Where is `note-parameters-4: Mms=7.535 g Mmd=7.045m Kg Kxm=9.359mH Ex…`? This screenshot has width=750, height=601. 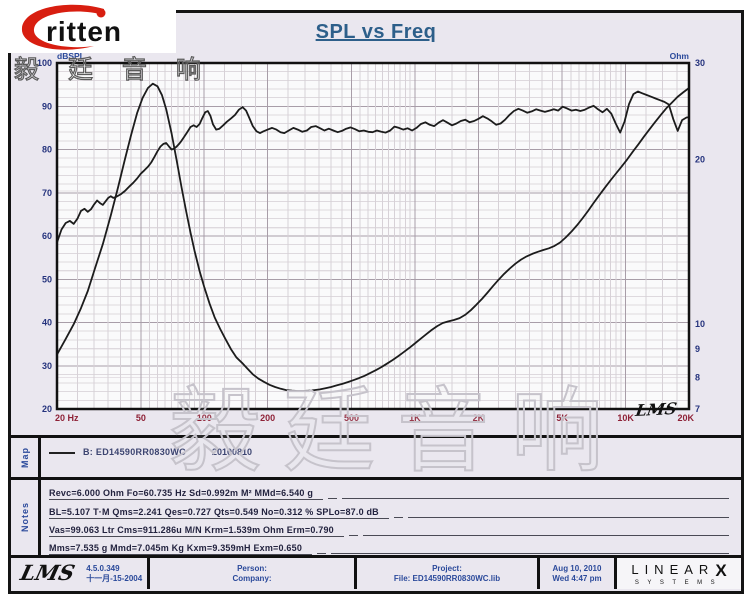
note-parameters-4: Mms=7.535 g Mmd=7.045m Kg Kxm=9.359mH Ex… is located at coordinates (181, 549).